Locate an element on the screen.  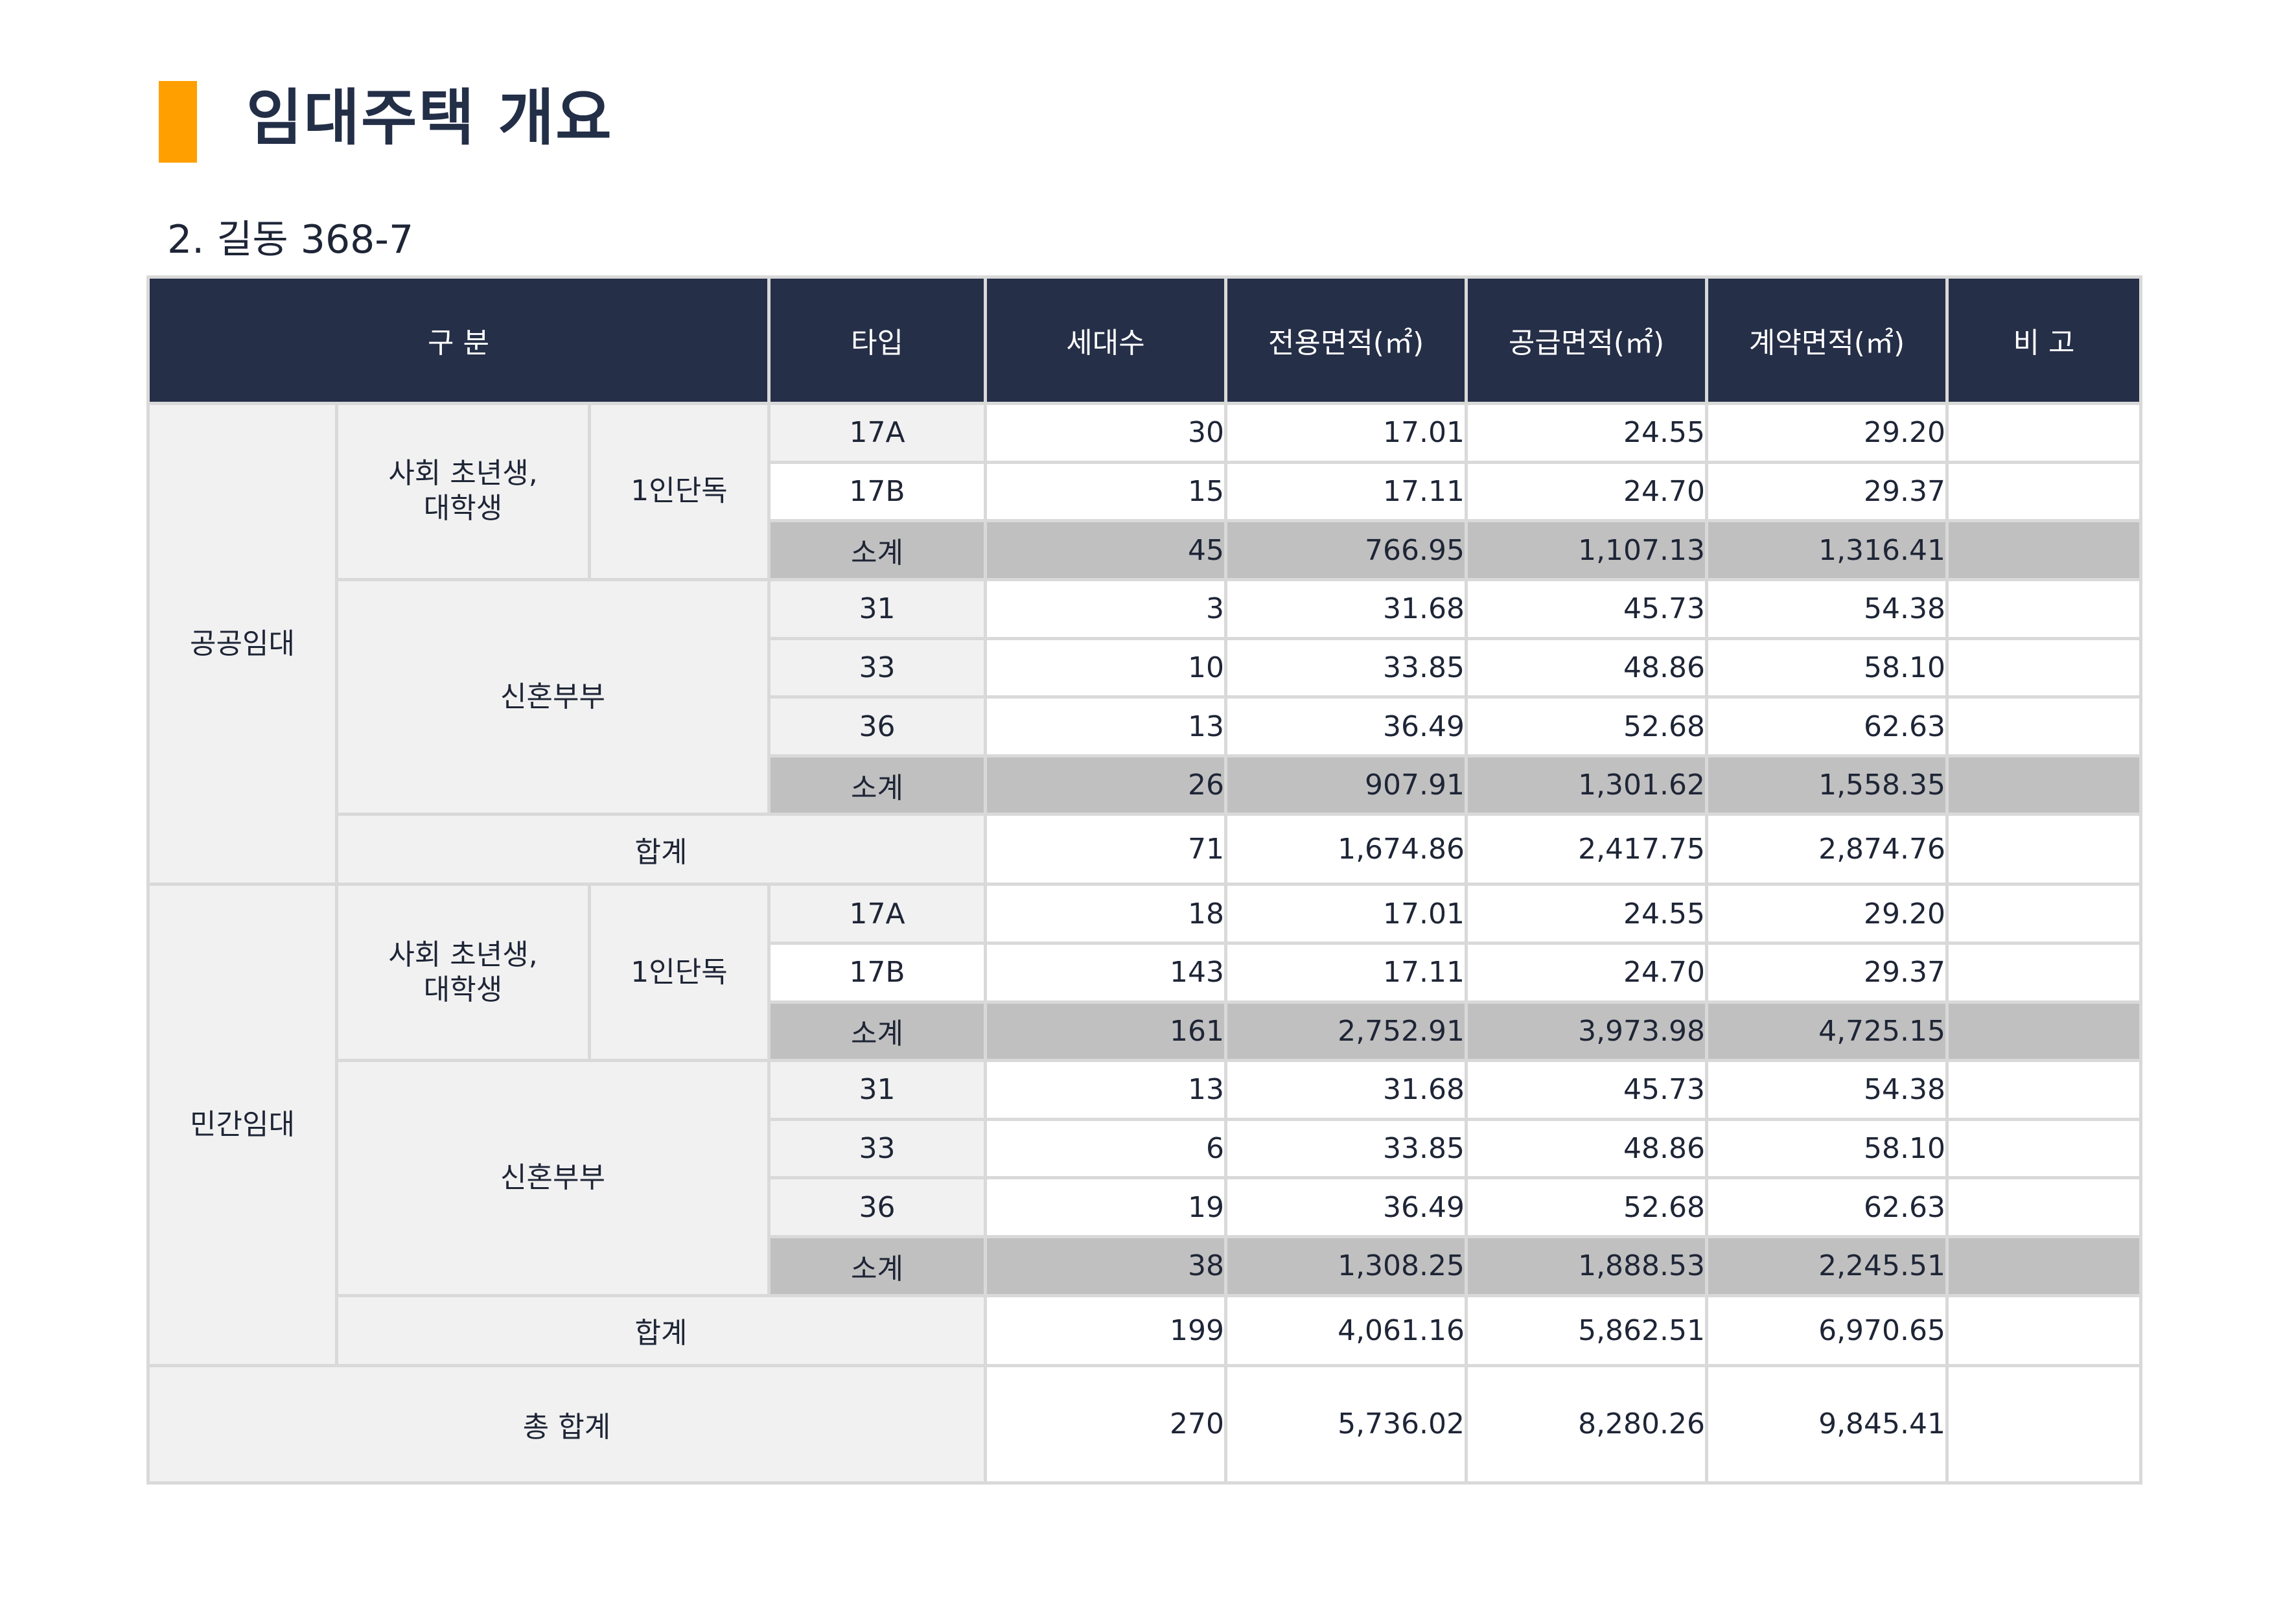
contract-area-cell: 1,558.35 is located at coordinates (1827, 785).